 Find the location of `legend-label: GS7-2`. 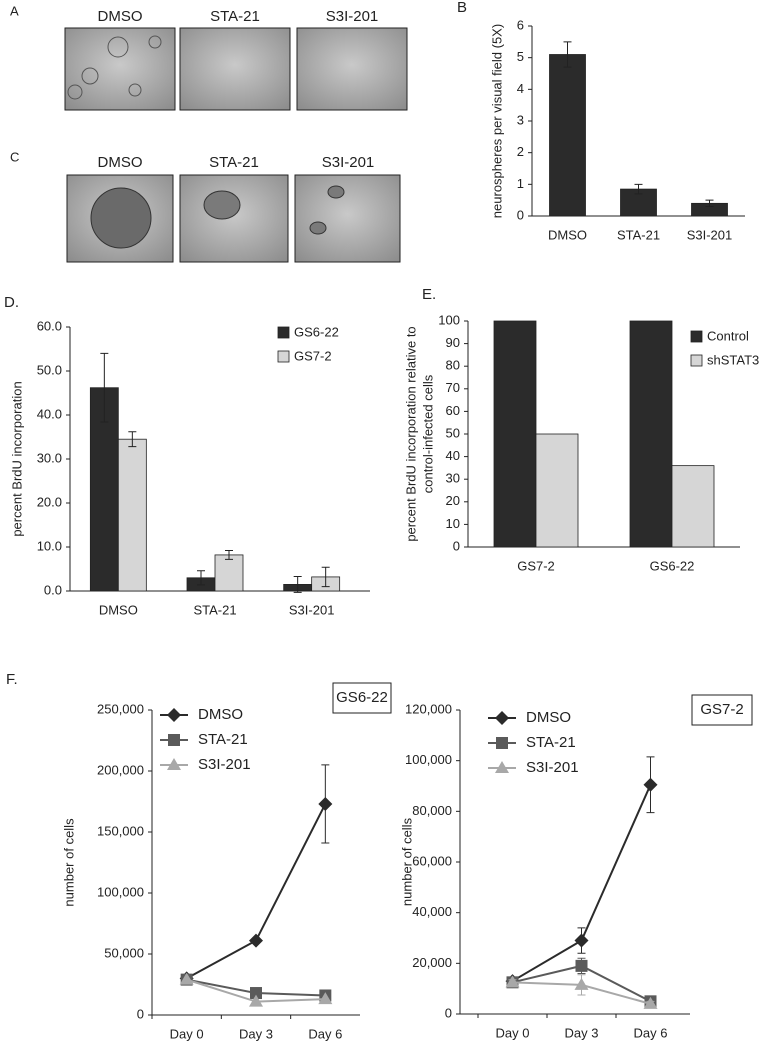

legend-label: GS7-2 is located at coordinates (313, 355).